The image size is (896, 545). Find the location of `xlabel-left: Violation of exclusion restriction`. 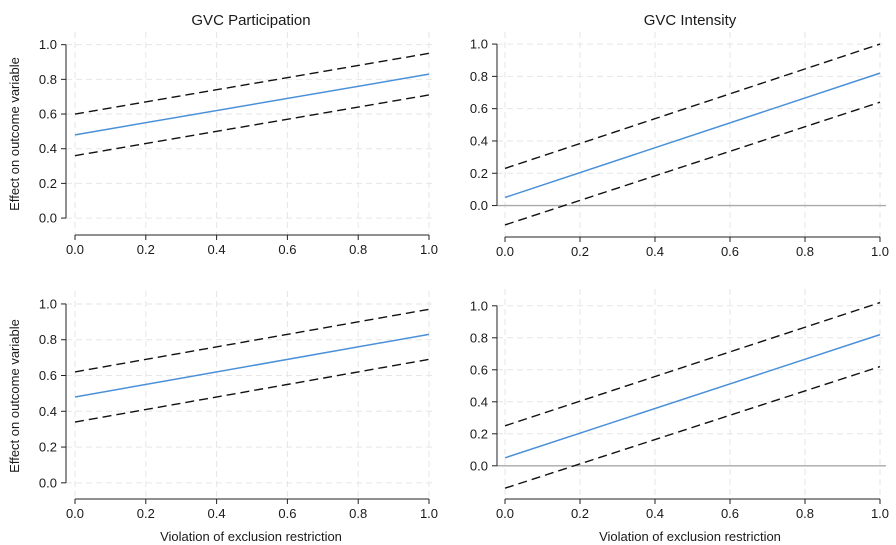

xlabel-left: Violation of exclusion restriction is located at coordinates (251, 536).